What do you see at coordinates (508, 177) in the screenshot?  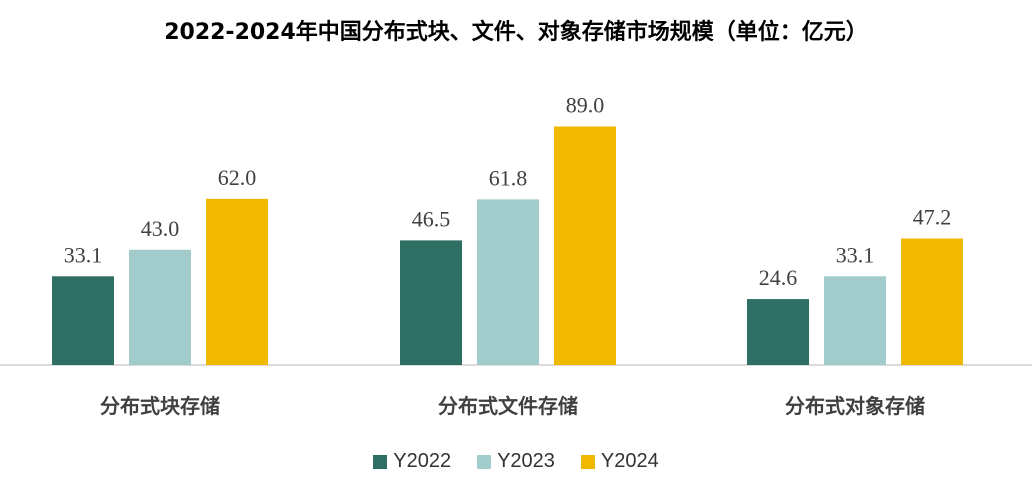 I see `data-label-y2023-1: 61.8` at bounding box center [508, 177].